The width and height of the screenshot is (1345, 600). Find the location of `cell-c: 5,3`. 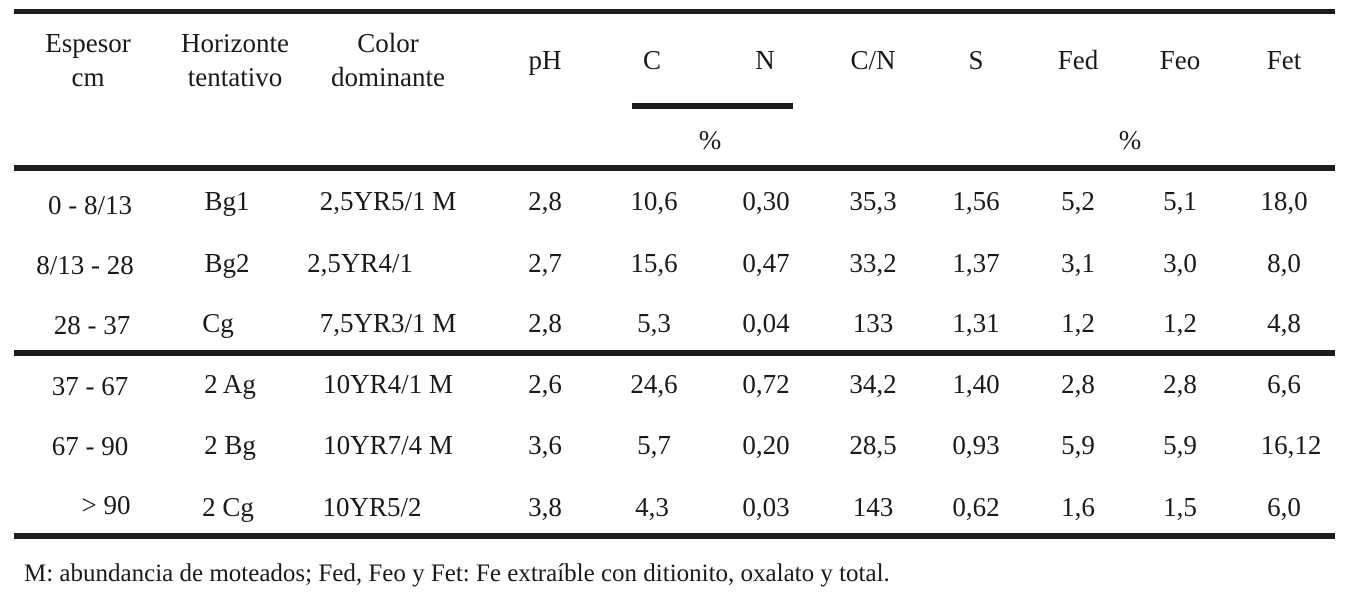

cell-c: 5,3 is located at coordinates (654, 323).